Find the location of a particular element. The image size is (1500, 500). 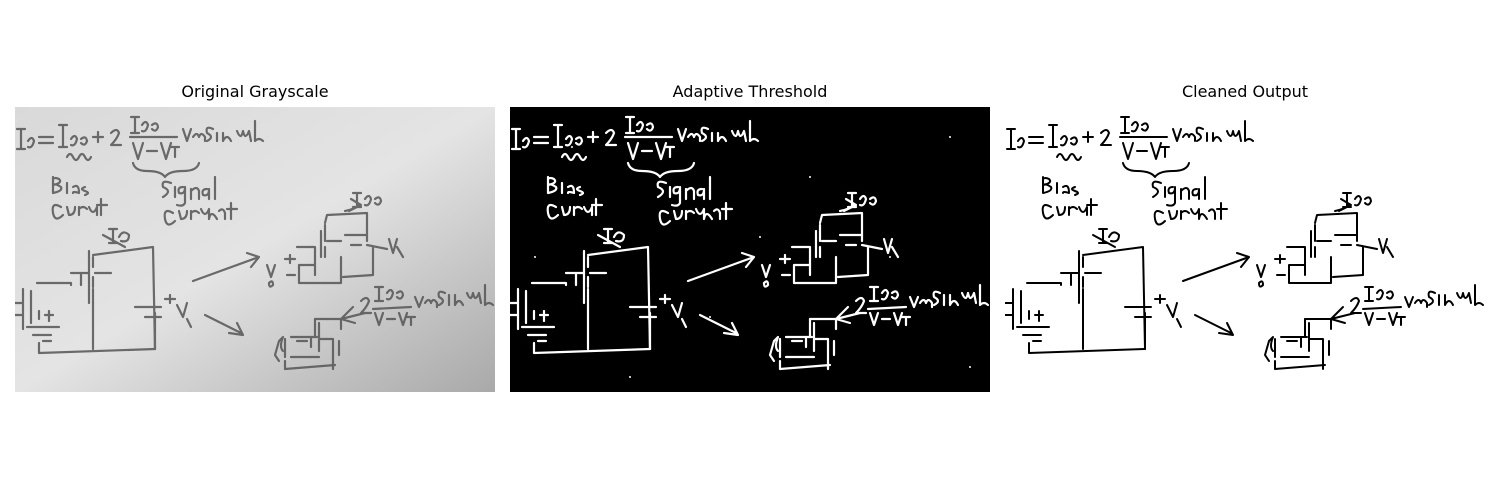

panel-title: Cleaned Output is located at coordinates (1245, 91).